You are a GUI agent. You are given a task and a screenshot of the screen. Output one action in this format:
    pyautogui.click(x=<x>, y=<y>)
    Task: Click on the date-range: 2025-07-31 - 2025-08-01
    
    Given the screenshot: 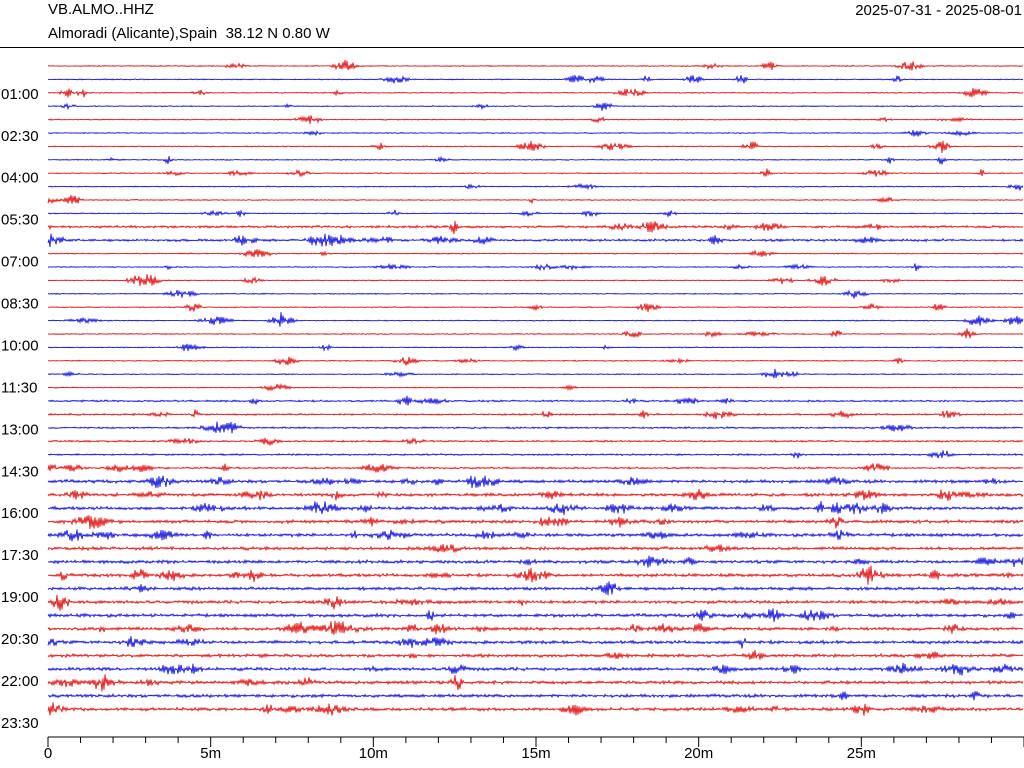 What is the action you would take?
    pyautogui.click(x=938, y=10)
    